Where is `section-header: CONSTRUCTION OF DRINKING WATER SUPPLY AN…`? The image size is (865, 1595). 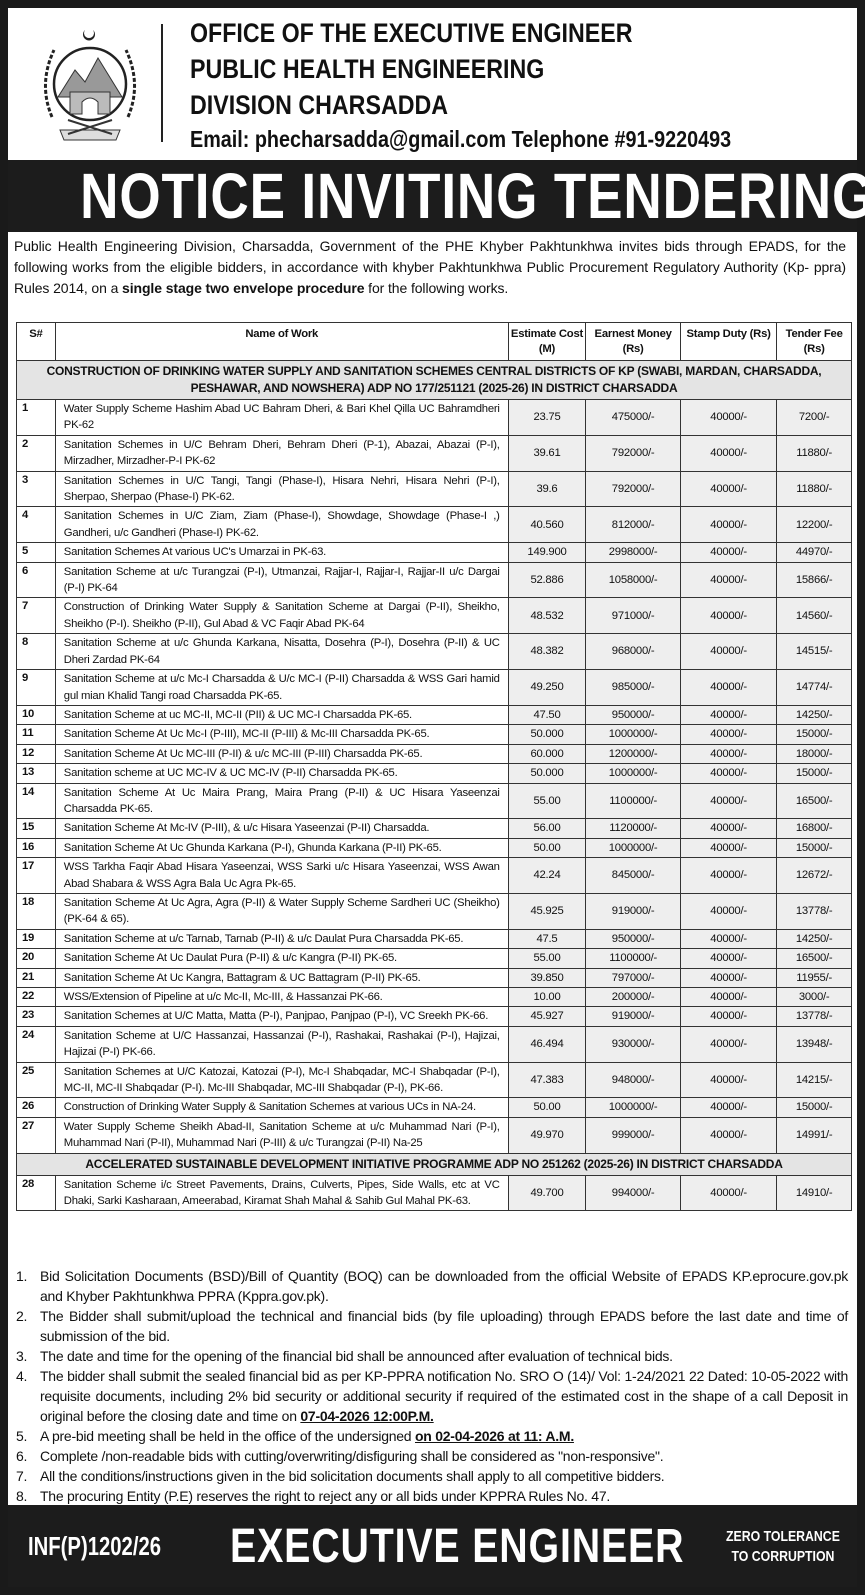 section-header: CONSTRUCTION OF DRINKING WATER SUPPLY AN… is located at coordinates (434, 380).